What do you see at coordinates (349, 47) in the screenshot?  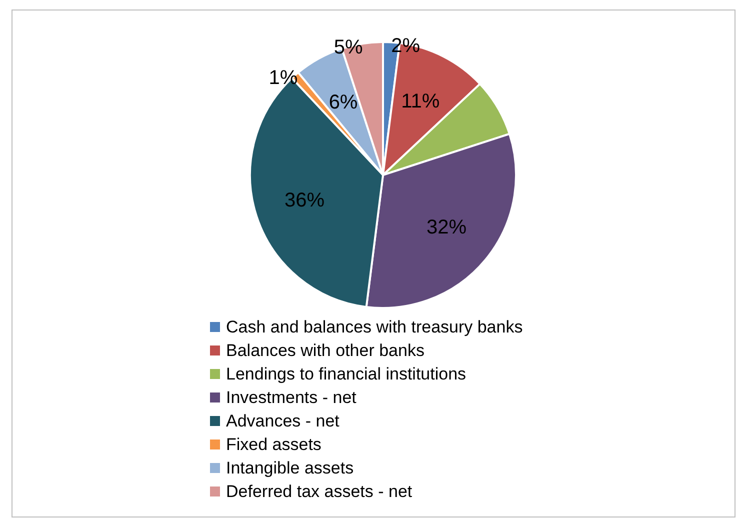 I see `data-label: 5%` at bounding box center [349, 47].